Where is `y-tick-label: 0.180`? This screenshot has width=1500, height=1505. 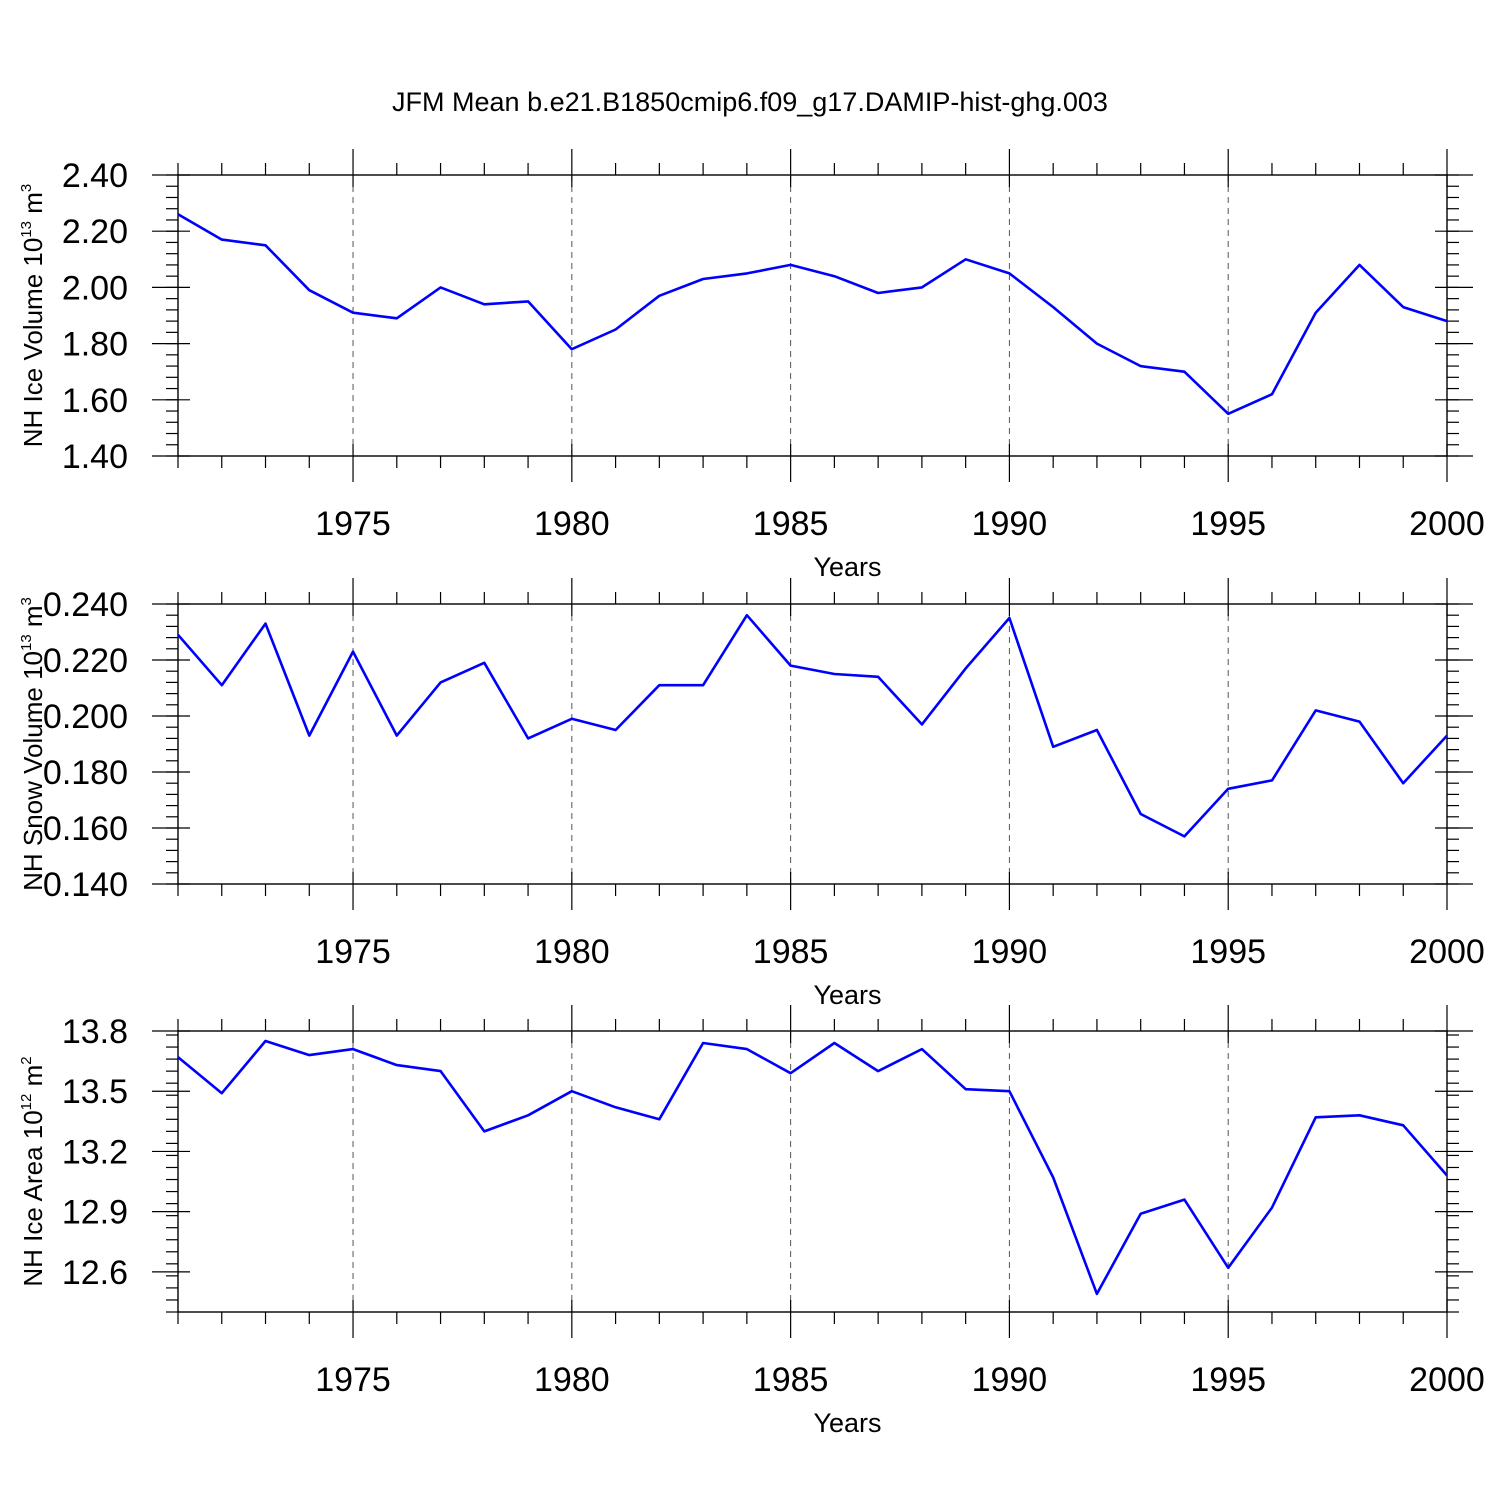
y-tick-label: 0.180 is located at coordinates (85, 773).